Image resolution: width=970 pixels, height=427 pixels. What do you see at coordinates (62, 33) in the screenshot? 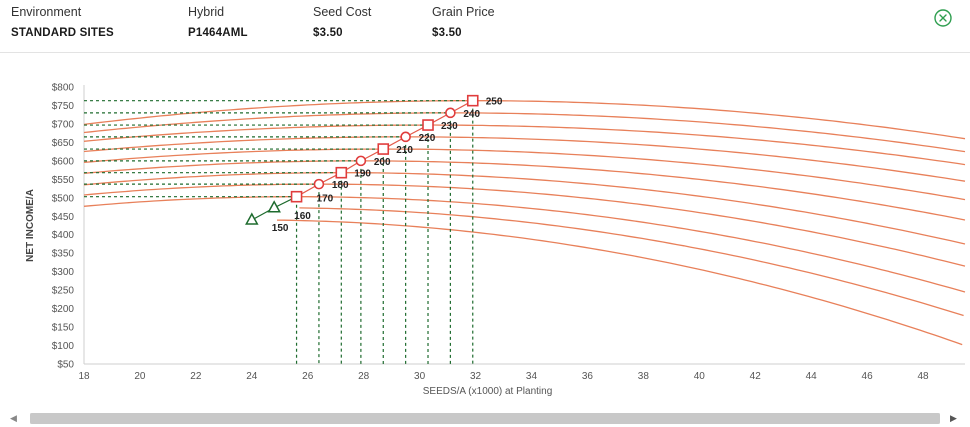
I see `environment-value: STANDARD SITES` at bounding box center [62, 33].